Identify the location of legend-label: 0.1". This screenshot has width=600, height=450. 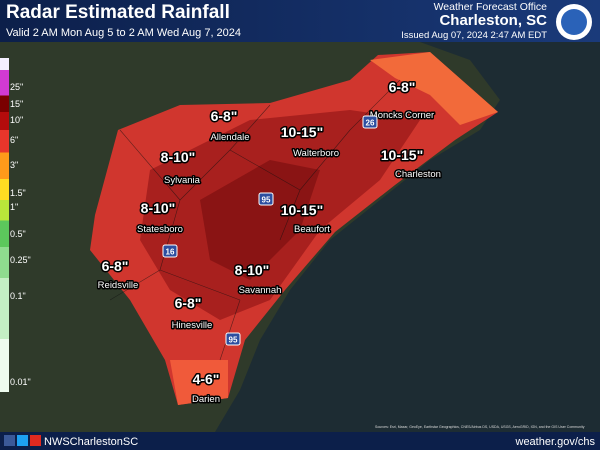
(18, 296).